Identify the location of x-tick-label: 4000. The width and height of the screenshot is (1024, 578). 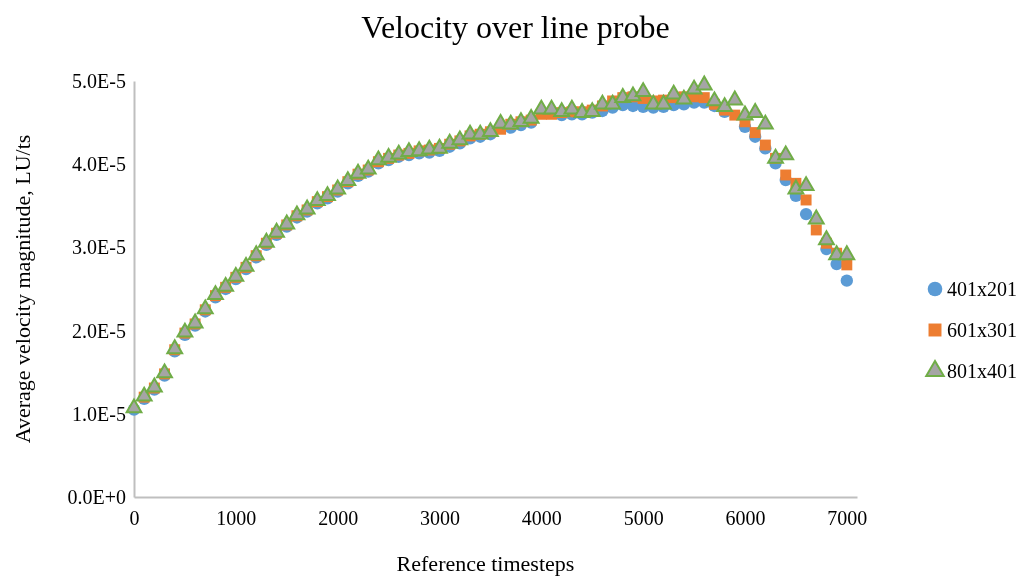
(541, 518).